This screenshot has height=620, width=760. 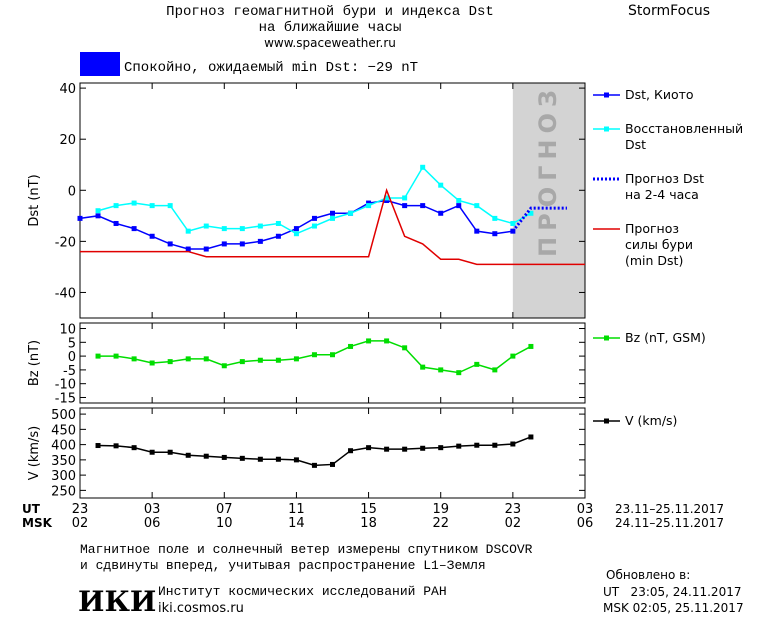 What do you see at coordinates (31, 509) in the screenshot?
I see `ut-label: UT` at bounding box center [31, 509].